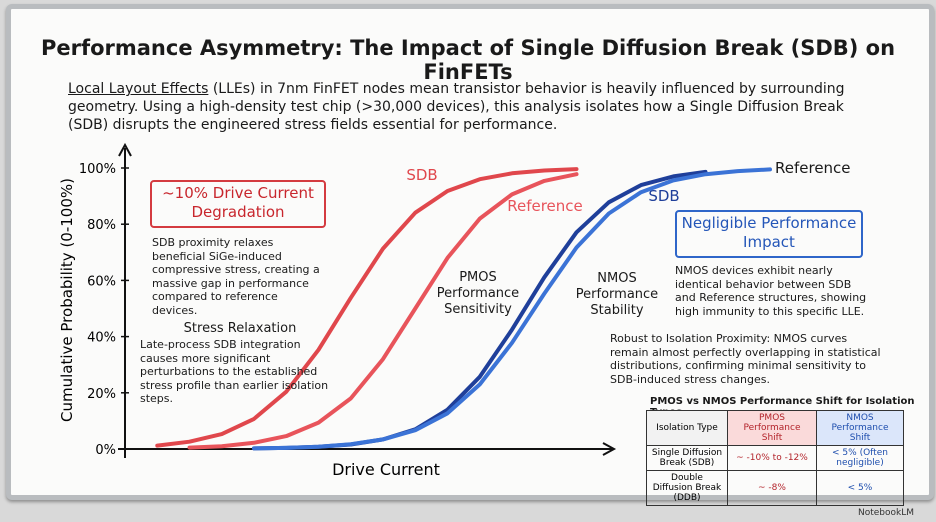  What do you see at coordinates (860, 488) in the screenshot?
I see `table-cell: < 5%` at bounding box center [860, 488].